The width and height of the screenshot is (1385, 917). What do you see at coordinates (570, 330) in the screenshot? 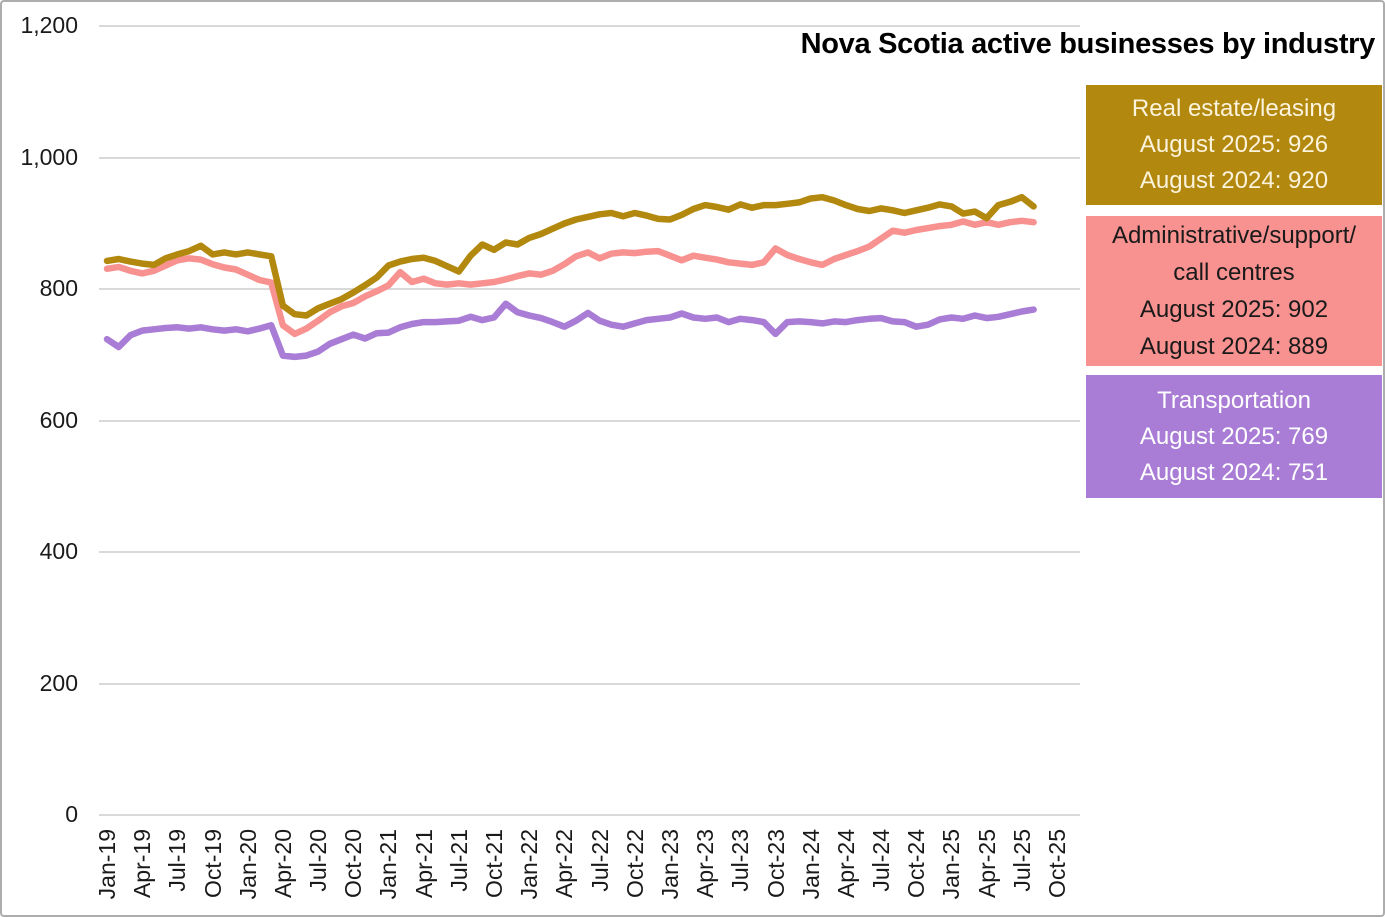
I see `series-line-transportation` at bounding box center [570, 330].